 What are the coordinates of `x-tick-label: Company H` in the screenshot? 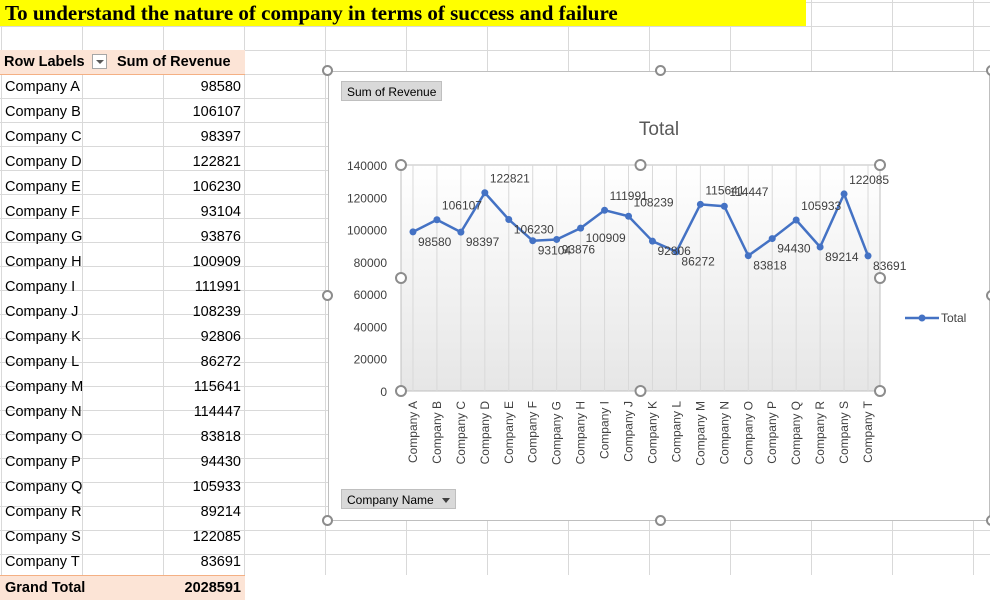 It's located at (581, 432).